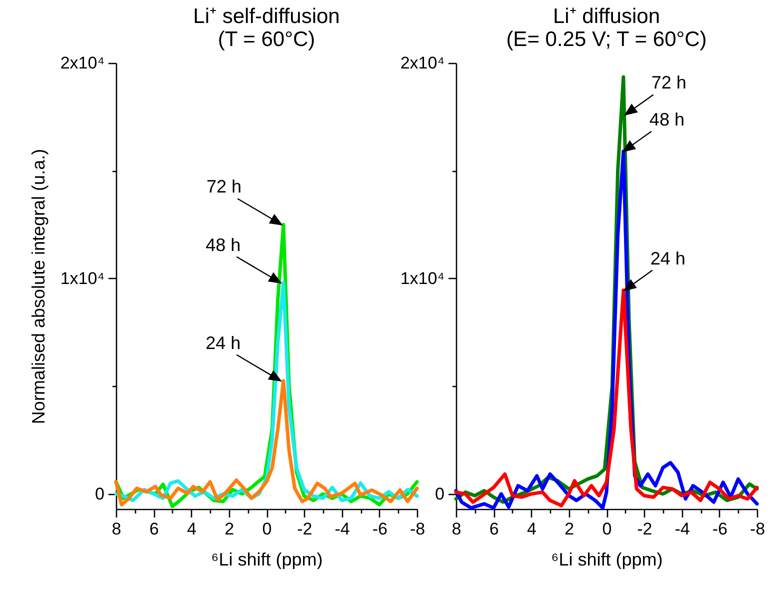  What do you see at coordinates (266, 16) in the screenshot?
I see `chart-title: Li⁺ self-diffusion` at bounding box center [266, 16].